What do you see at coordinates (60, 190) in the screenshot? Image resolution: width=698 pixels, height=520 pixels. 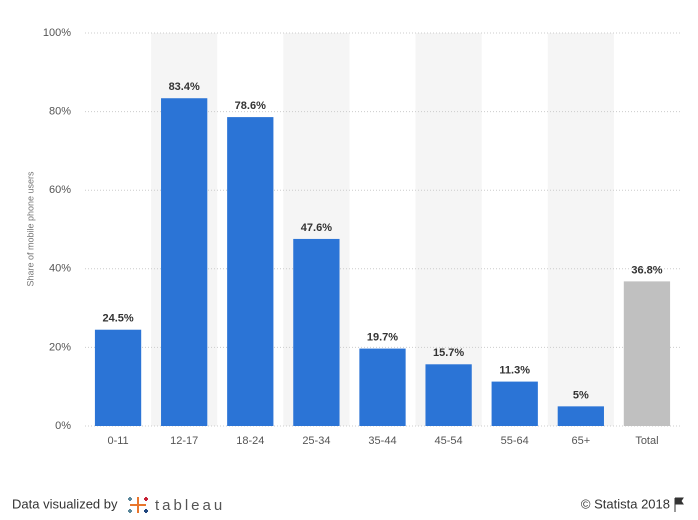 I see `y-tick-label: 60%` at bounding box center [60, 190].